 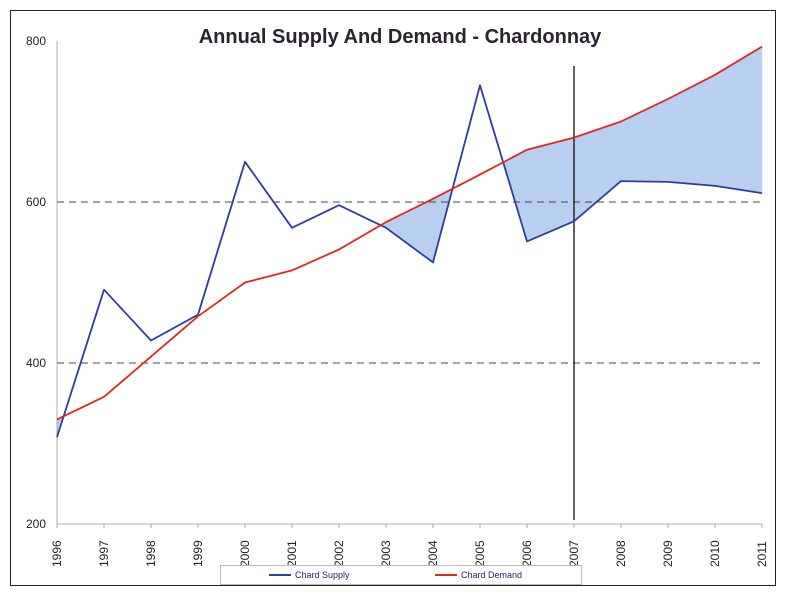 What do you see at coordinates (36, 363) in the screenshot?
I see `y-tick-label: 400` at bounding box center [36, 363].